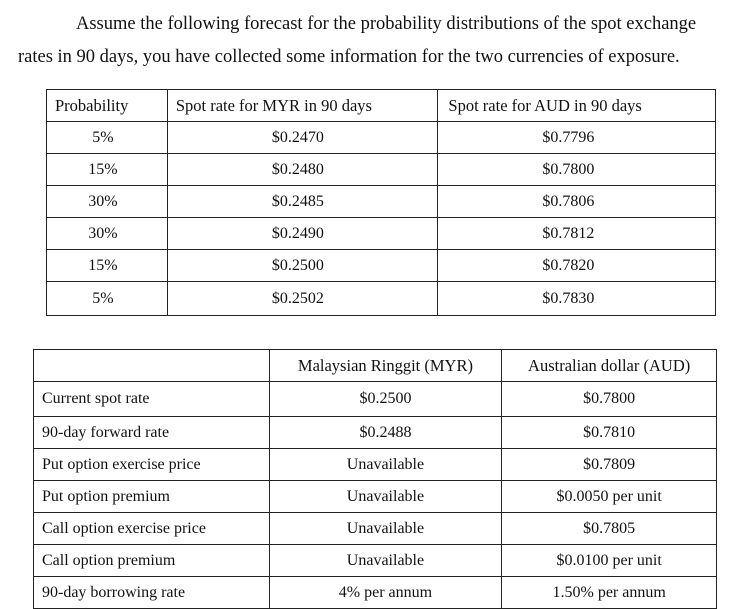 Image resolution: width=743 pixels, height=609 pixels. I want to click on row-label: Put option exercise price, so click(151, 464).